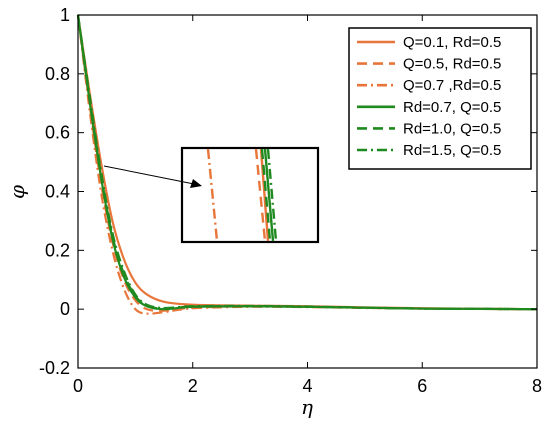 The image size is (550, 436). Describe the element at coordinates (307, 386) in the screenshot. I see `x-tick-label: 4` at that location.